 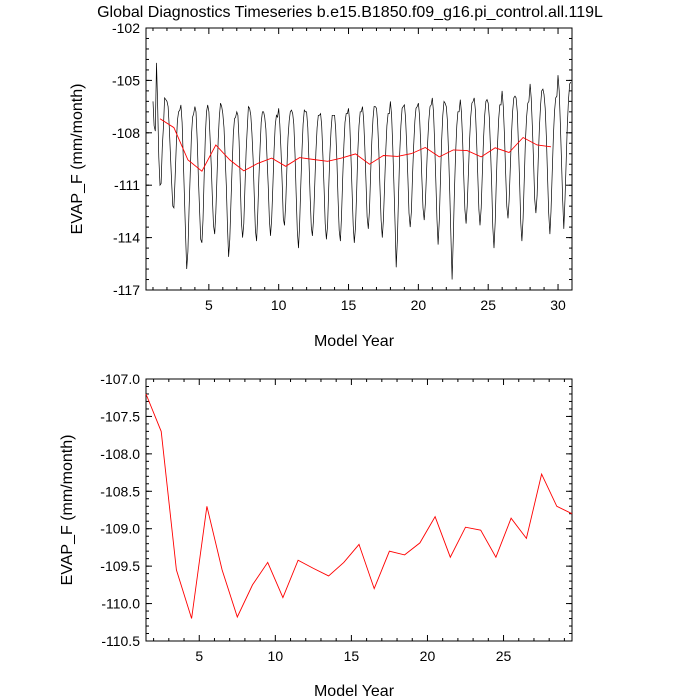 What do you see at coordinates (126, 28) in the screenshot?
I see `top-y-tick-label: -102` at bounding box center [126, 28].